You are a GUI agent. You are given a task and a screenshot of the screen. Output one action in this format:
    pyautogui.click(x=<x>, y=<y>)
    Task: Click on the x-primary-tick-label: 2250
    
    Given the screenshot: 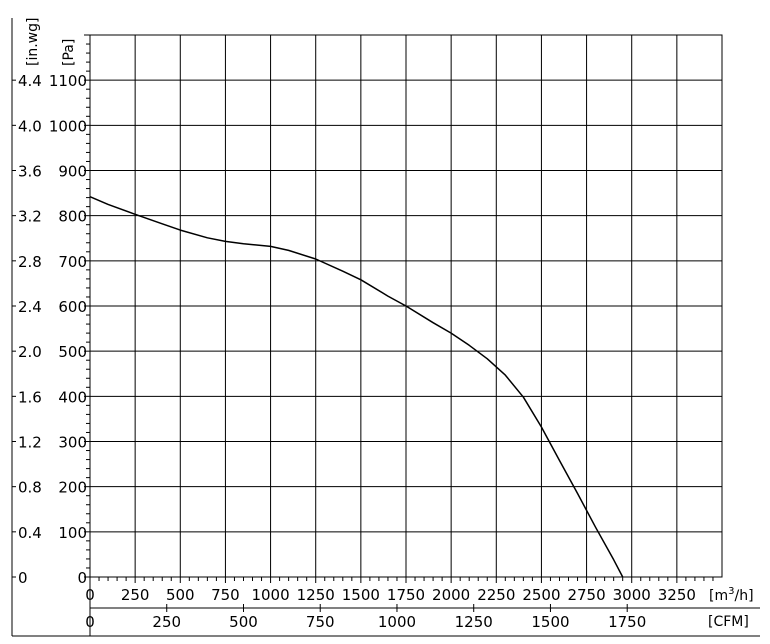 What is the action you would take?
    pyautogui.click(x=496, y=595)
    